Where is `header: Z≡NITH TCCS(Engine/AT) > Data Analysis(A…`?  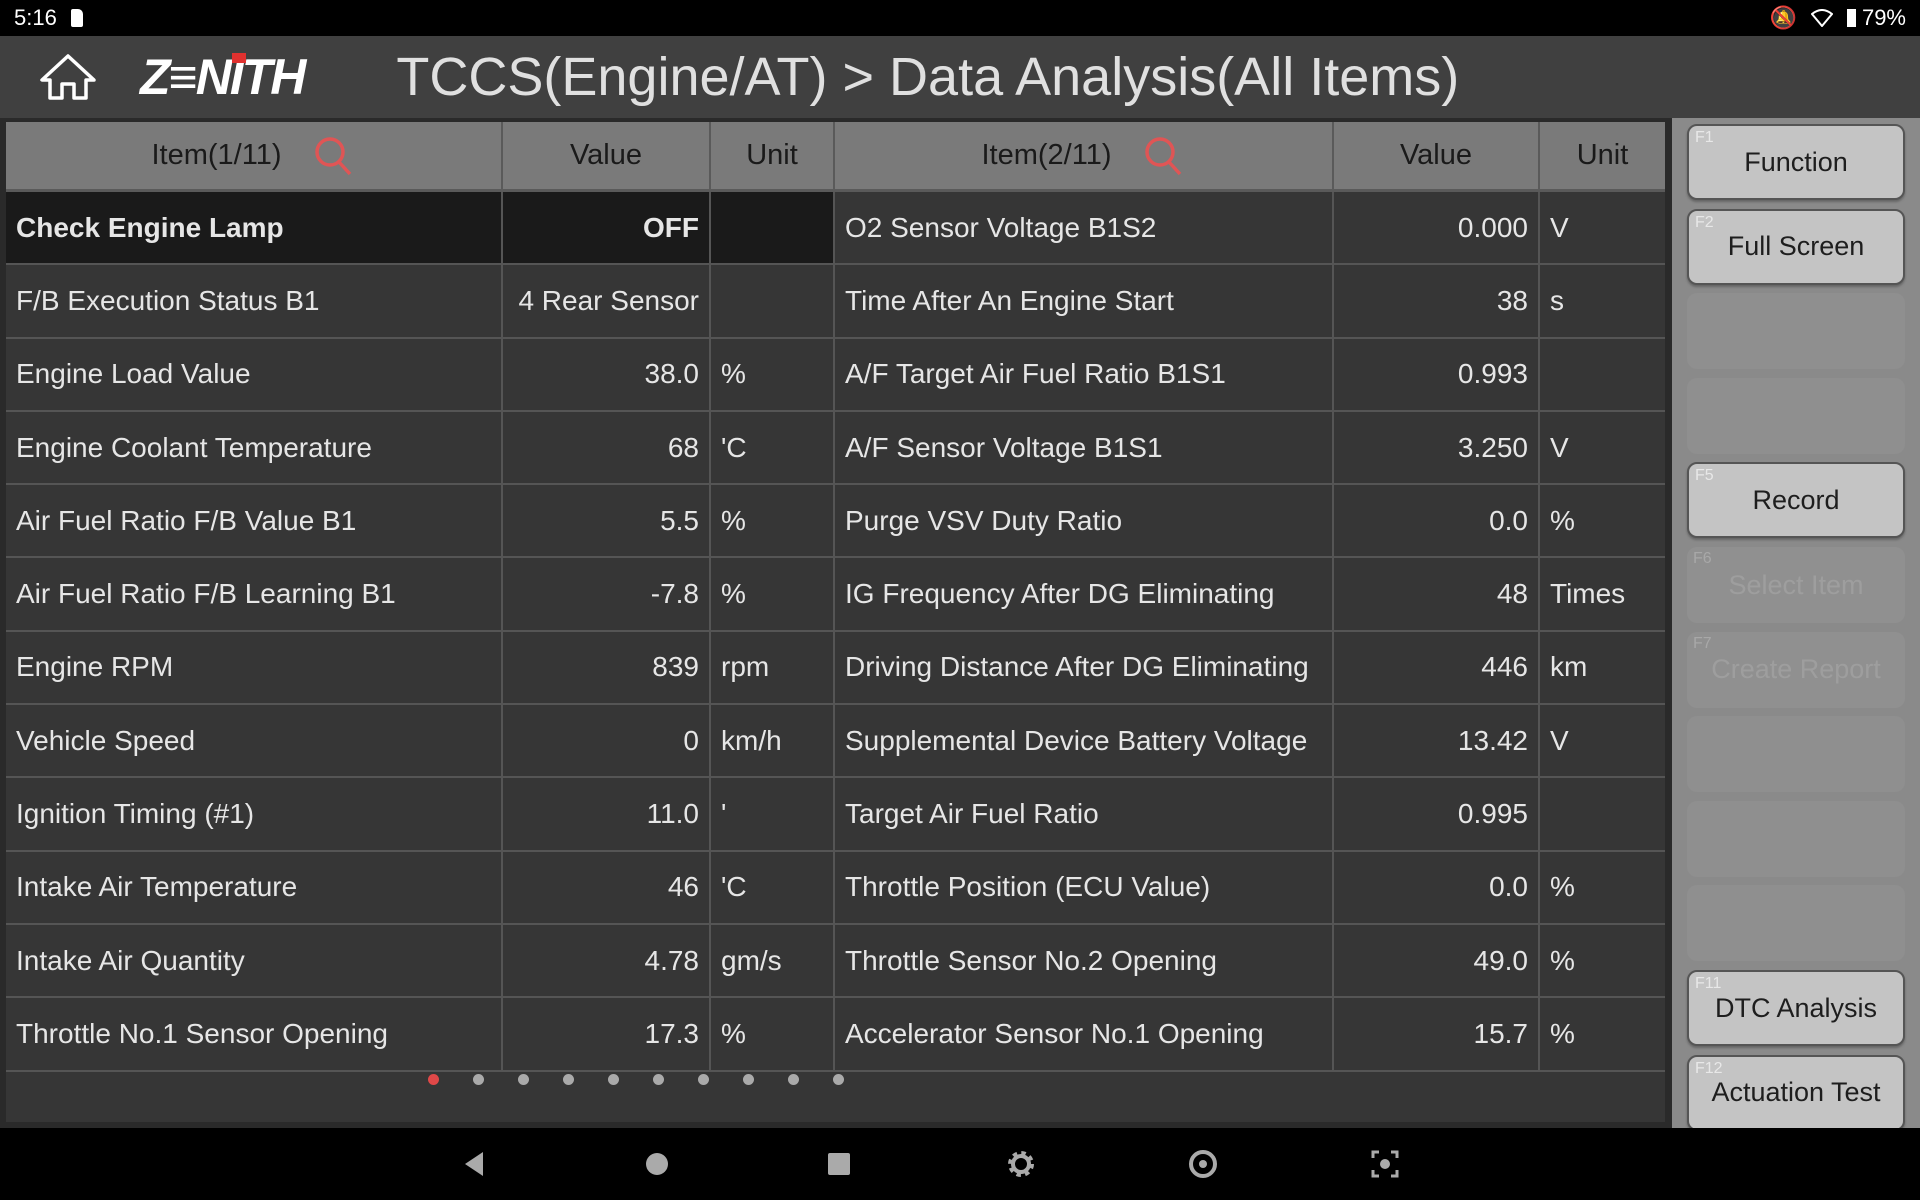
header: Z≡NITH TCCS(Engine/AT) > Data Analysis(A… is located at coordinates (960, 77).